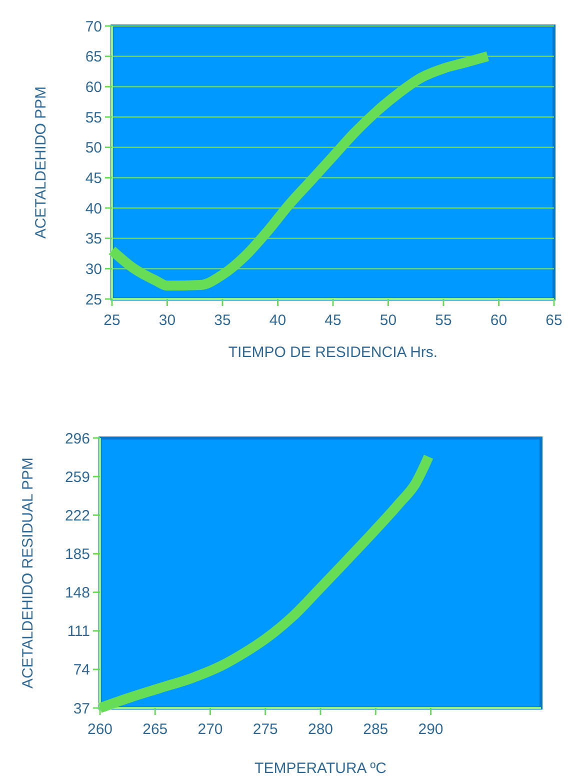 This screenshot has width=572, height=781. What do you see at coordinates (155, 729) in the screenshot?
I see `x-tick-label: 265` at bounding box center [155, 729].